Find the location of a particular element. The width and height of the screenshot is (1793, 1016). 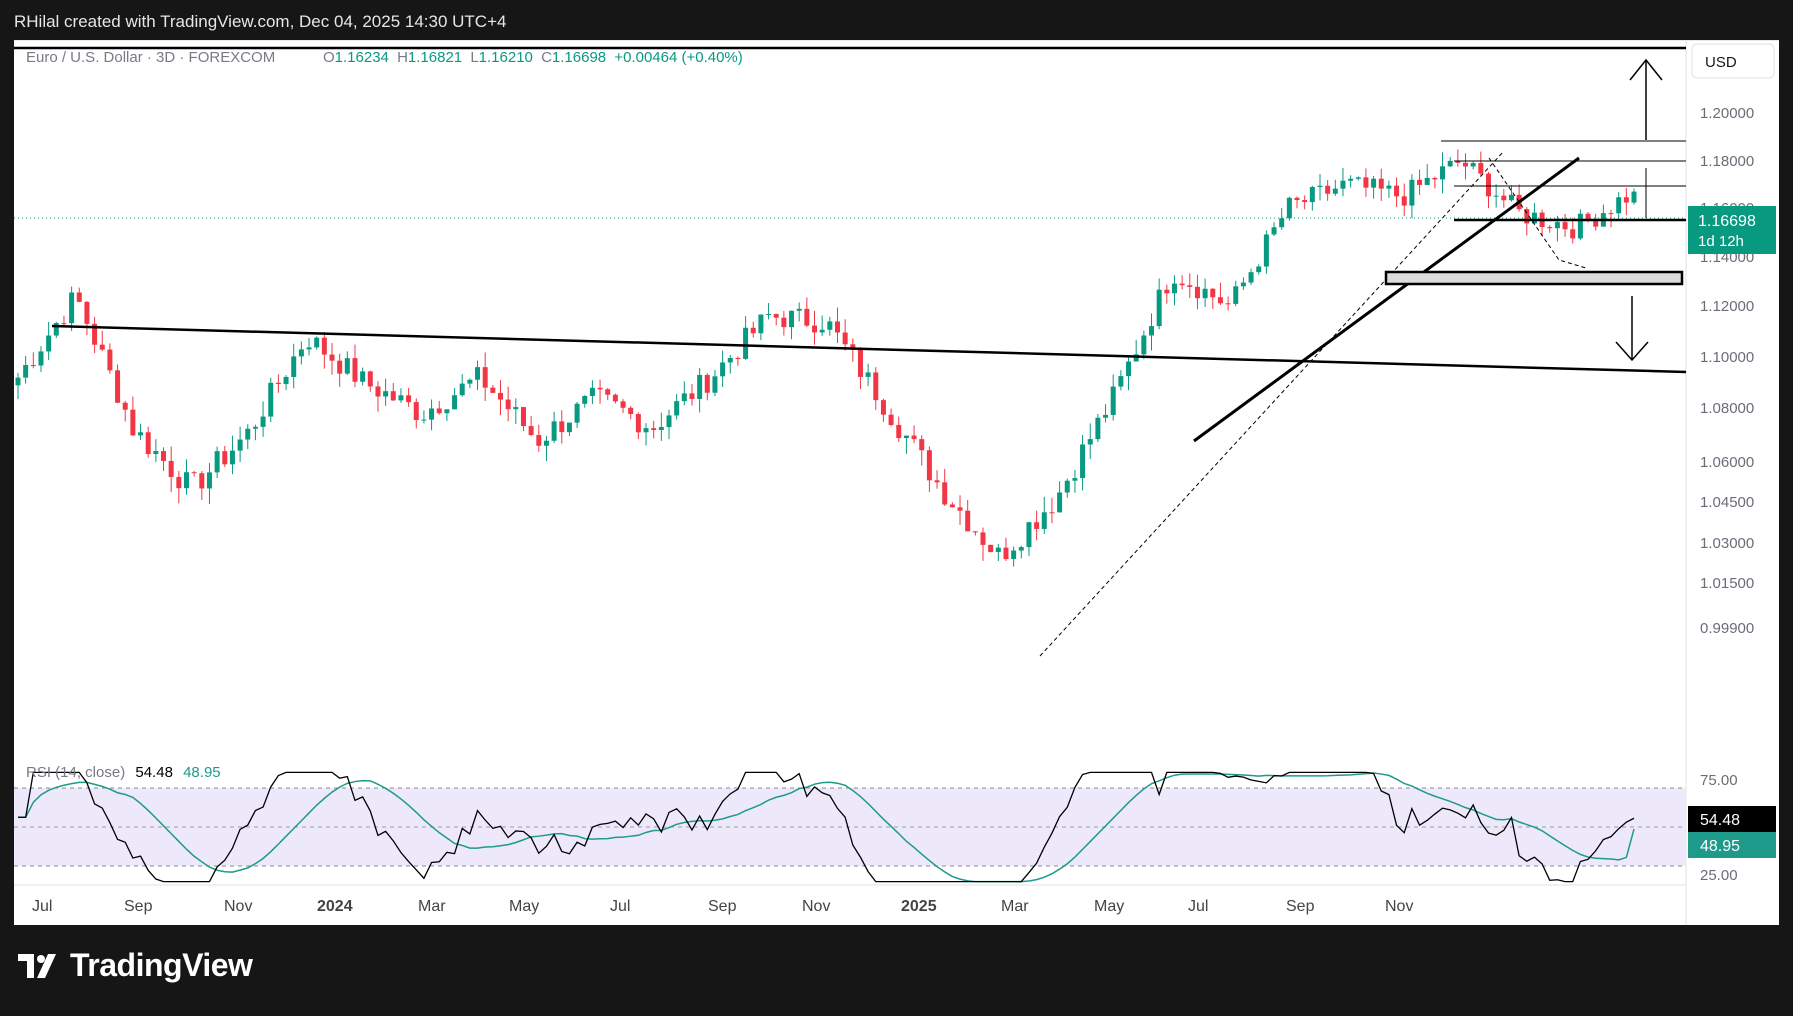

dashed-swing-path is located at coordinates (1537, 213).